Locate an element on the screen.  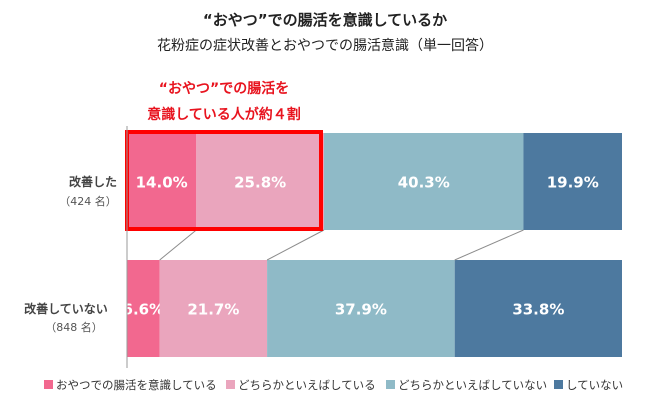
data-label: 21.7% is located at coordinates (213, 310).